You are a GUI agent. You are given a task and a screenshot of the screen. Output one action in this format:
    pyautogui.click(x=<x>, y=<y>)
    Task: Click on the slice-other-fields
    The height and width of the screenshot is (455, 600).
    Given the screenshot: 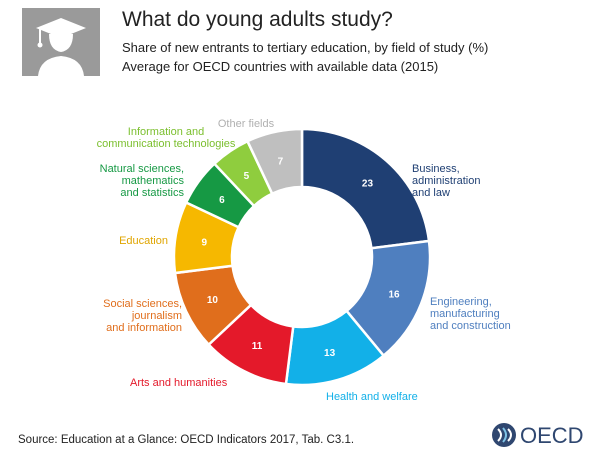 What is the action you would take?
    pyautogui.click(x=274, y=161)
    